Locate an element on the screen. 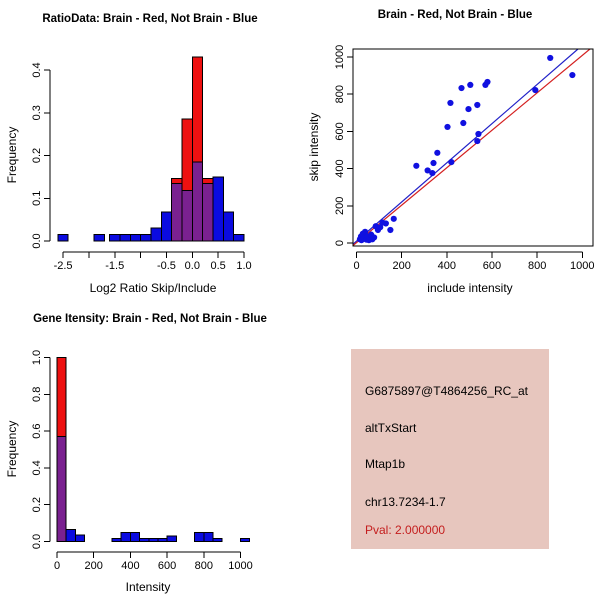  y-tick-label: 0 is located at coordinates (340, 243).